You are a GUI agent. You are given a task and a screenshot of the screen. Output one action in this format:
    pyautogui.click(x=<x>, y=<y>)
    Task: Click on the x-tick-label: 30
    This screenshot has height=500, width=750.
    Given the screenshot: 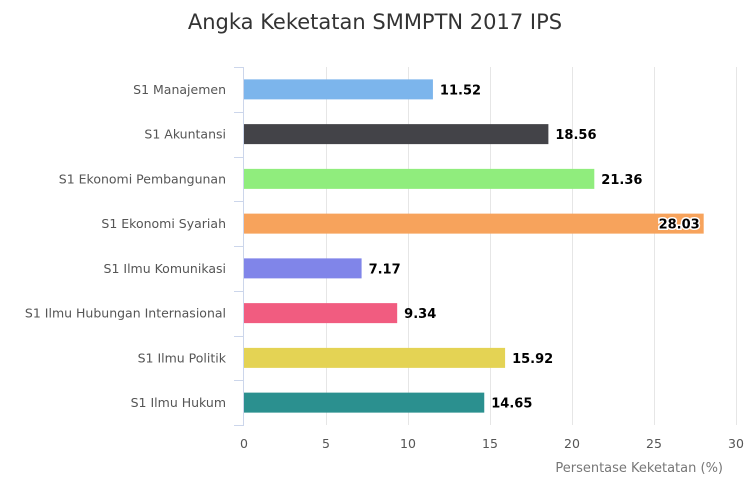 What is the action you would take?
    pyautogui.click(x=736, y=443)
    